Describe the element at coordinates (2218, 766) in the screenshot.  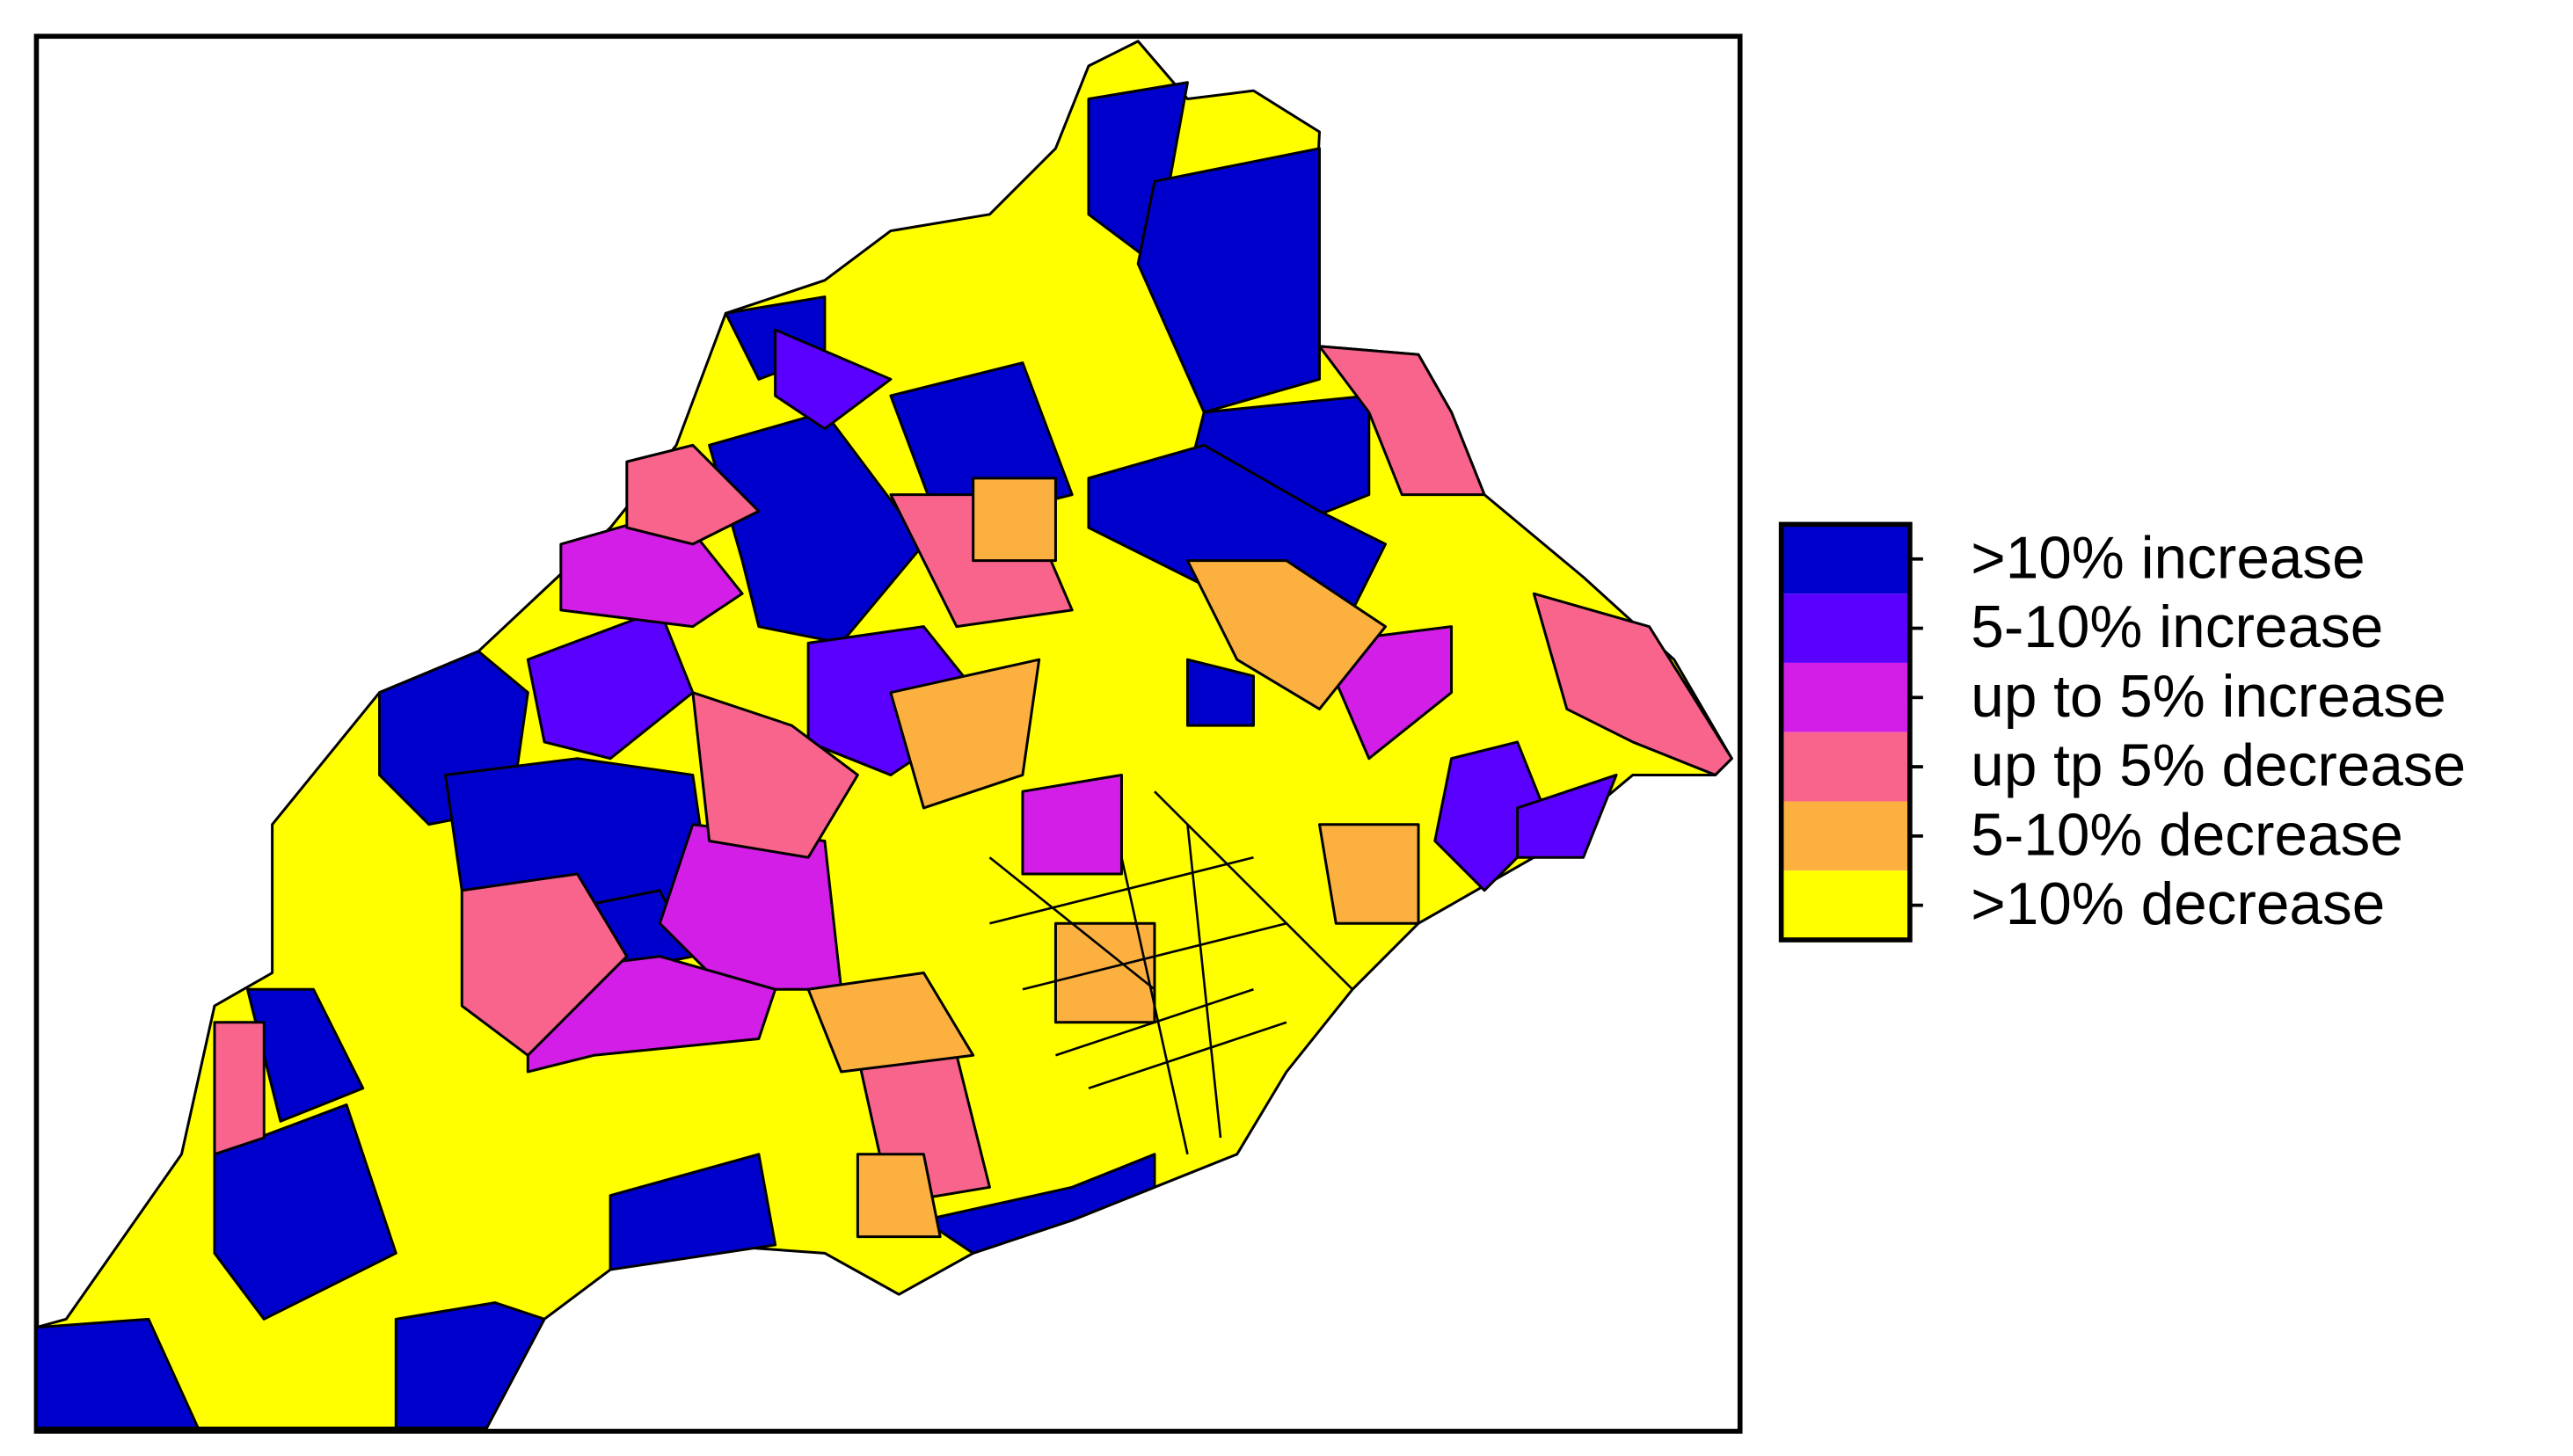
I see `legend-label: up tp 5% decrease` at that location.